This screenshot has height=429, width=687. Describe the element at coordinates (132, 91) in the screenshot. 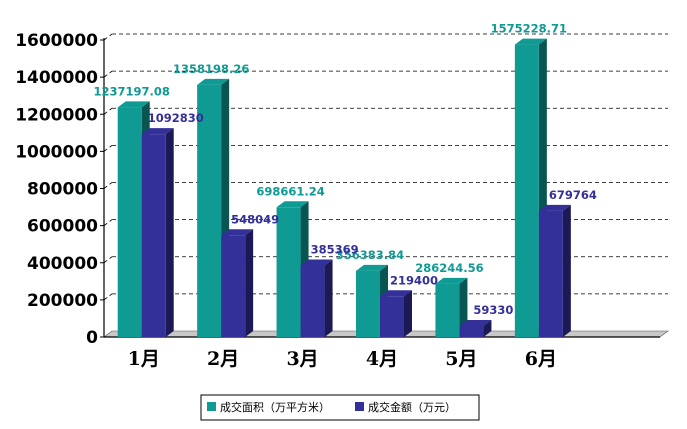

I see `data-label: 1237197.08` at that location.